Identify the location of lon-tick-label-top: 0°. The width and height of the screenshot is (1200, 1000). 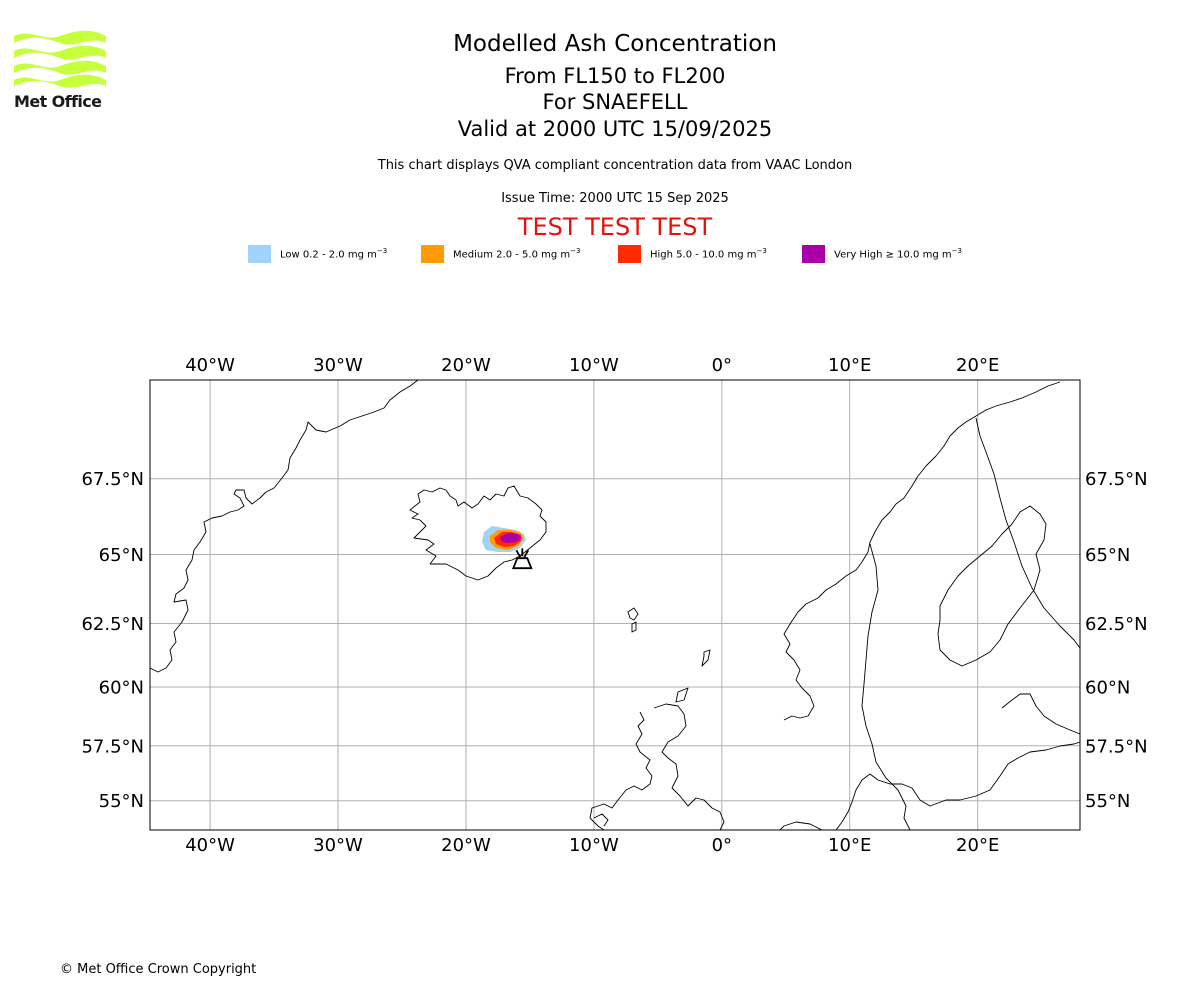
(722, 365).